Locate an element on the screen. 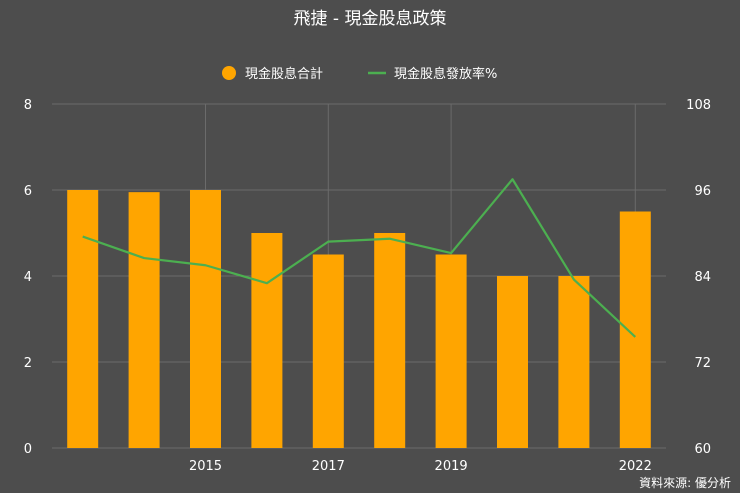 Image resolution: width=740 pixels, height=493 pixels. x-tick-label: 2017 is located at coordinates (328, 466).